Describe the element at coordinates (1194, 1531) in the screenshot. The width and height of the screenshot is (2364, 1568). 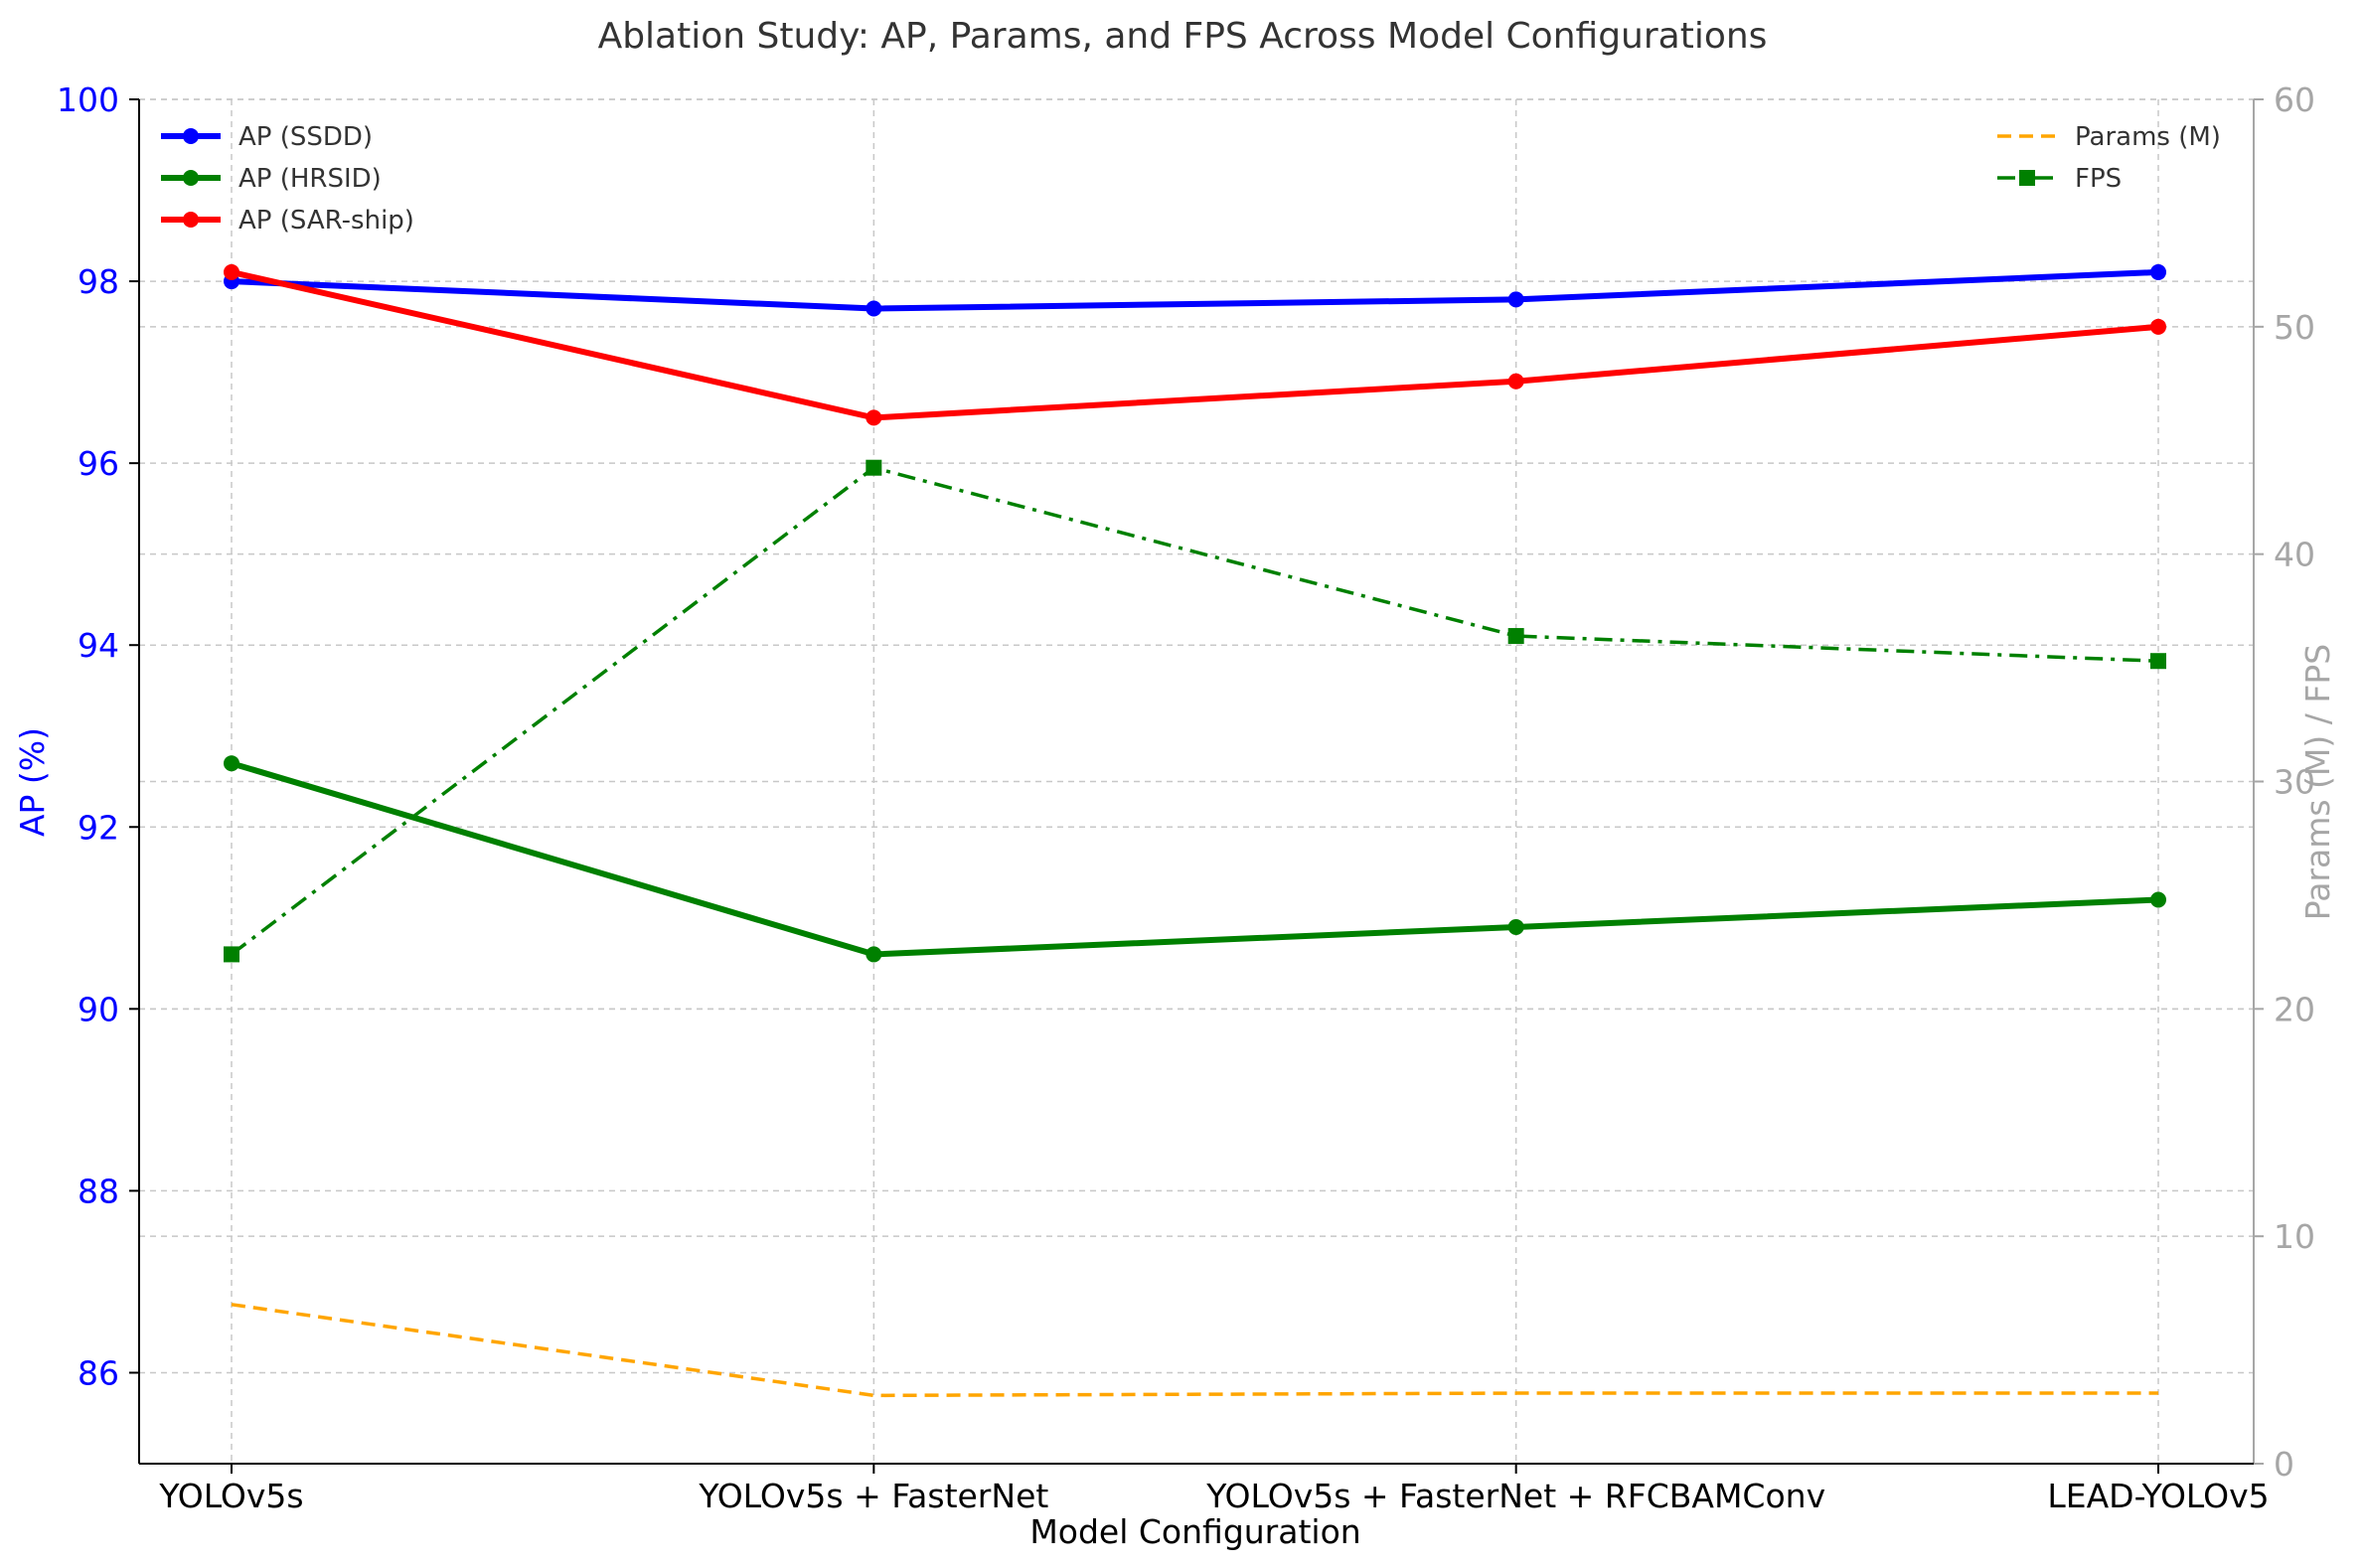
I see `x-axis-label: Model Configuration` at that location.